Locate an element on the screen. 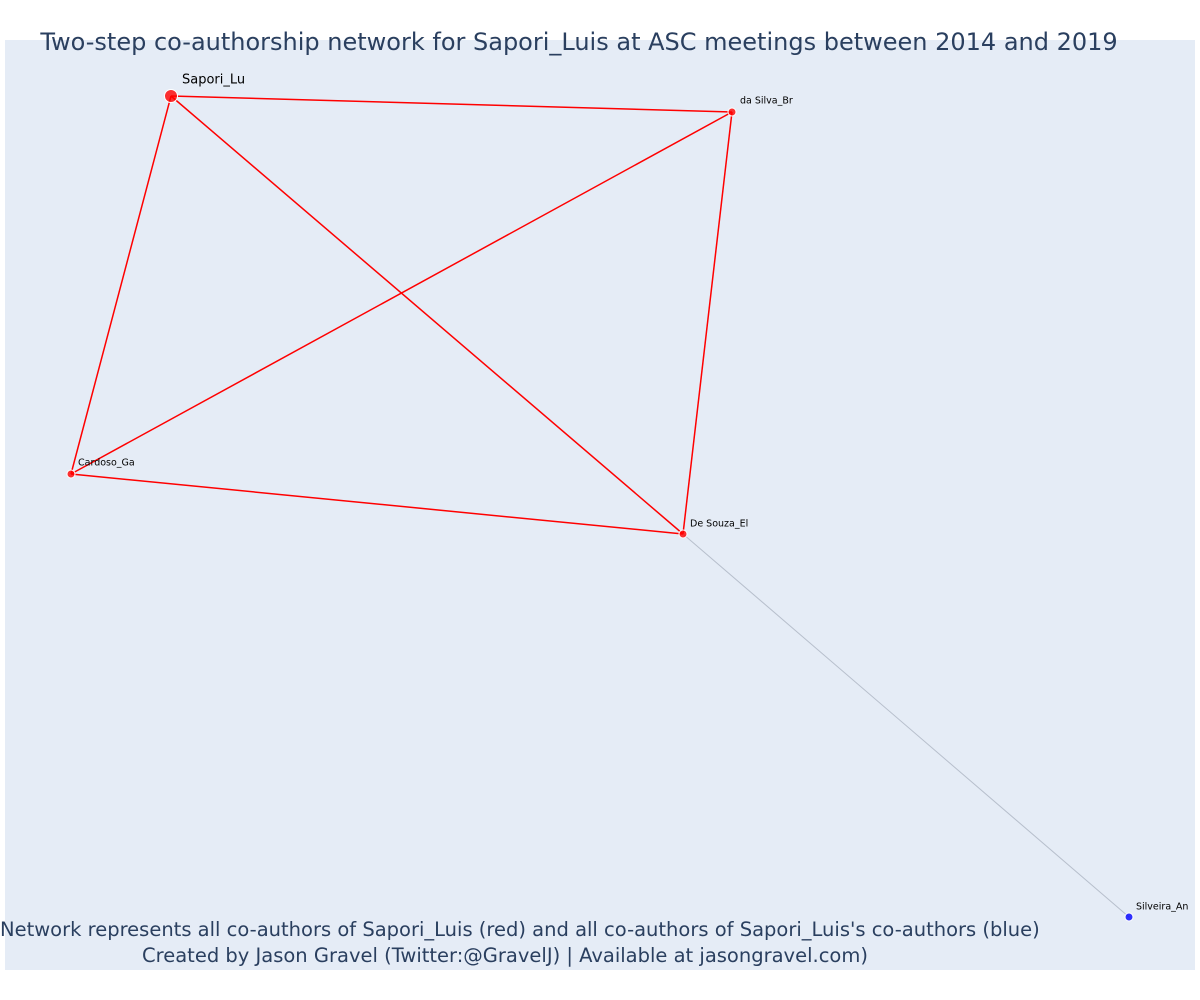  node-label: da Silva_Br is located at coordinates (766, 101).